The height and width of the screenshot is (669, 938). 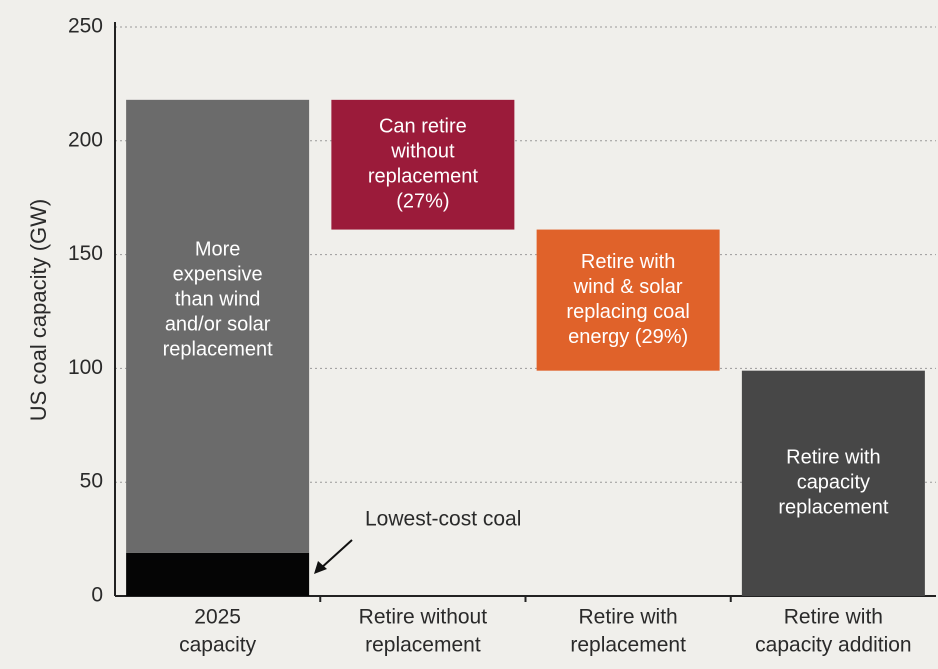 I want to click on bar-label: and/or solar, so click(x=218, y=325).